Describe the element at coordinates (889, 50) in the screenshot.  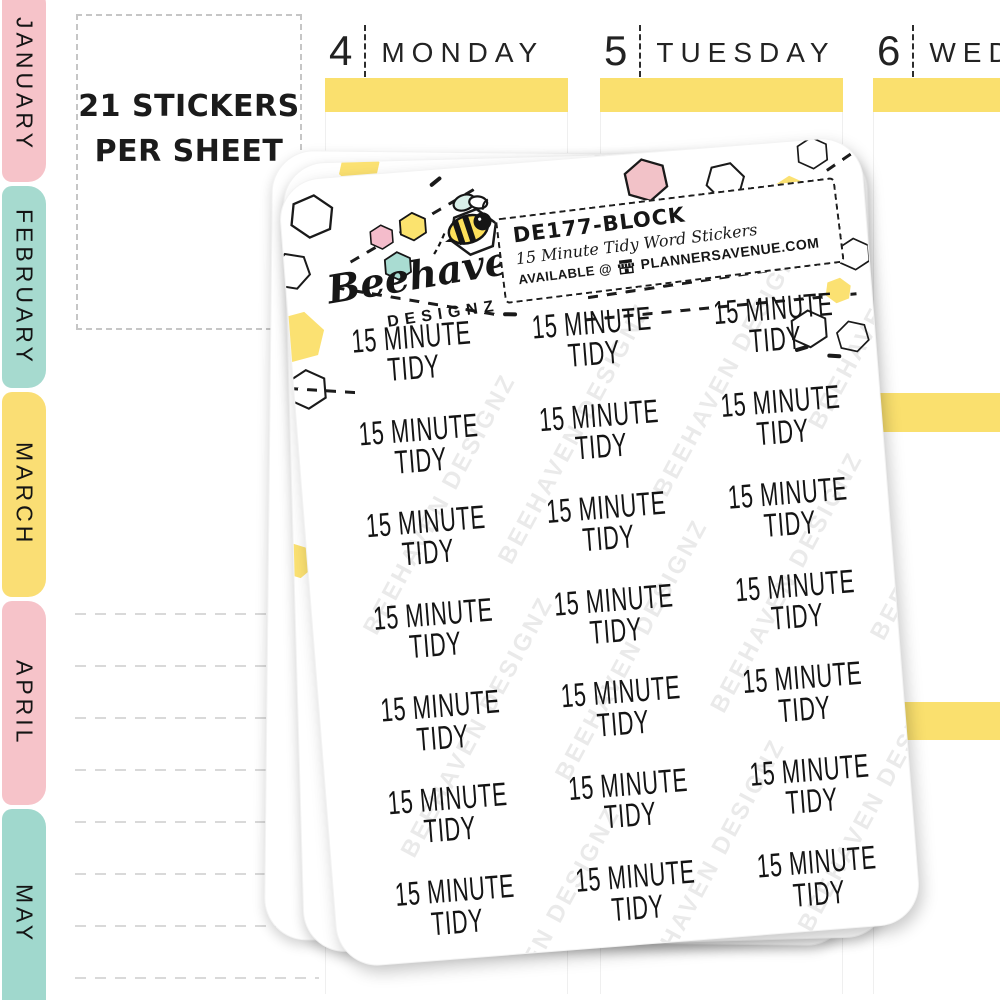
I see `day-number: 6` at that location.